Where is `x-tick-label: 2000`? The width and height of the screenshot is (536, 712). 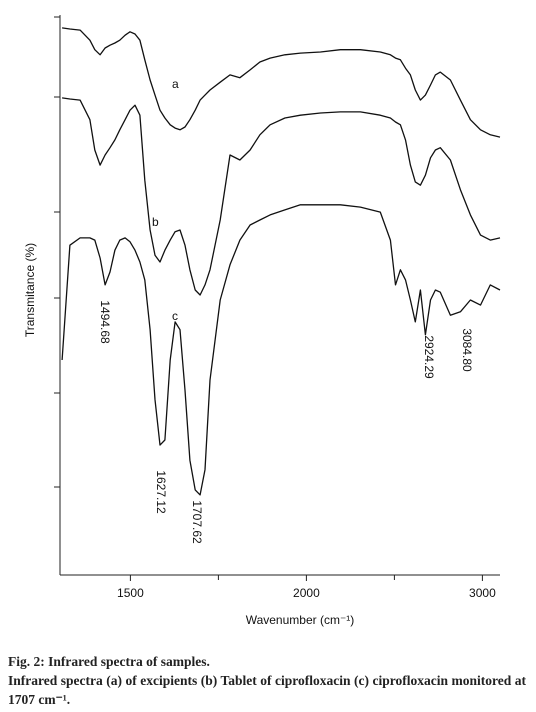
x-tick-label: 2000 is located at coordinates (306, 593).